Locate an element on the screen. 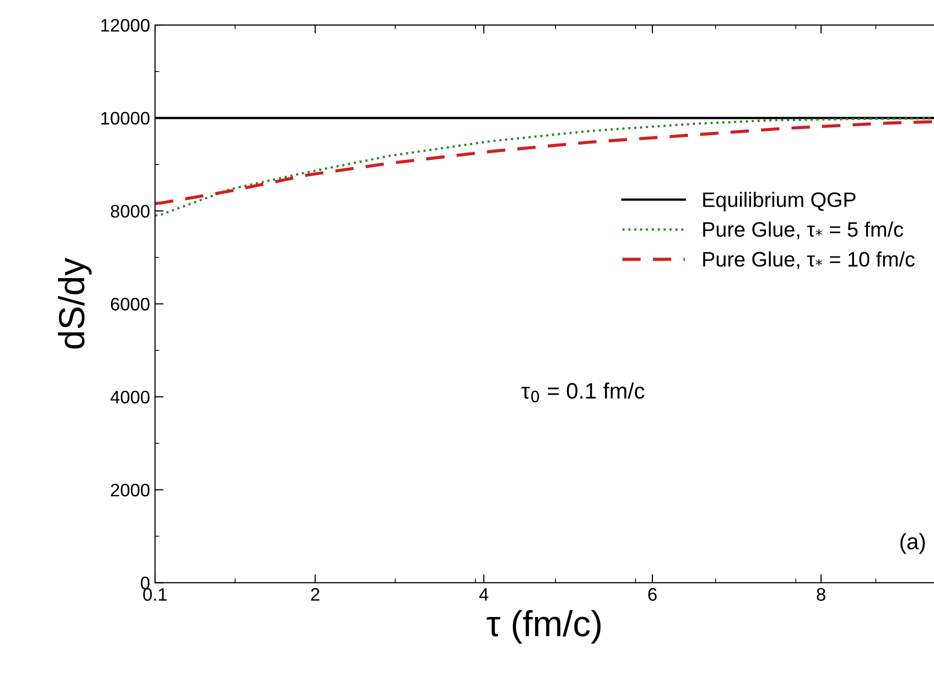  x-tick-label: 8 is located at coordinates (821, 594).